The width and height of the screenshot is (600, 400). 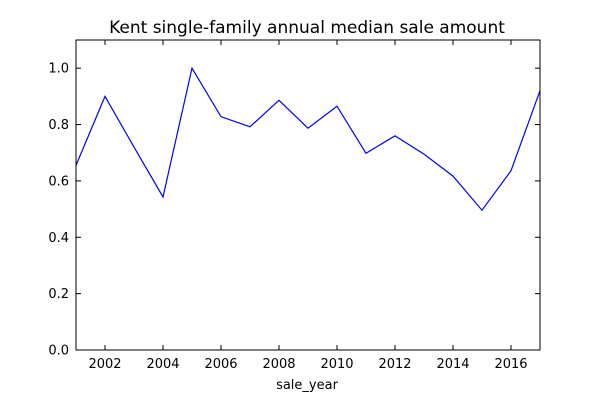 I want to click on x-axis-label: sale_year, so click(x=307, y=385).